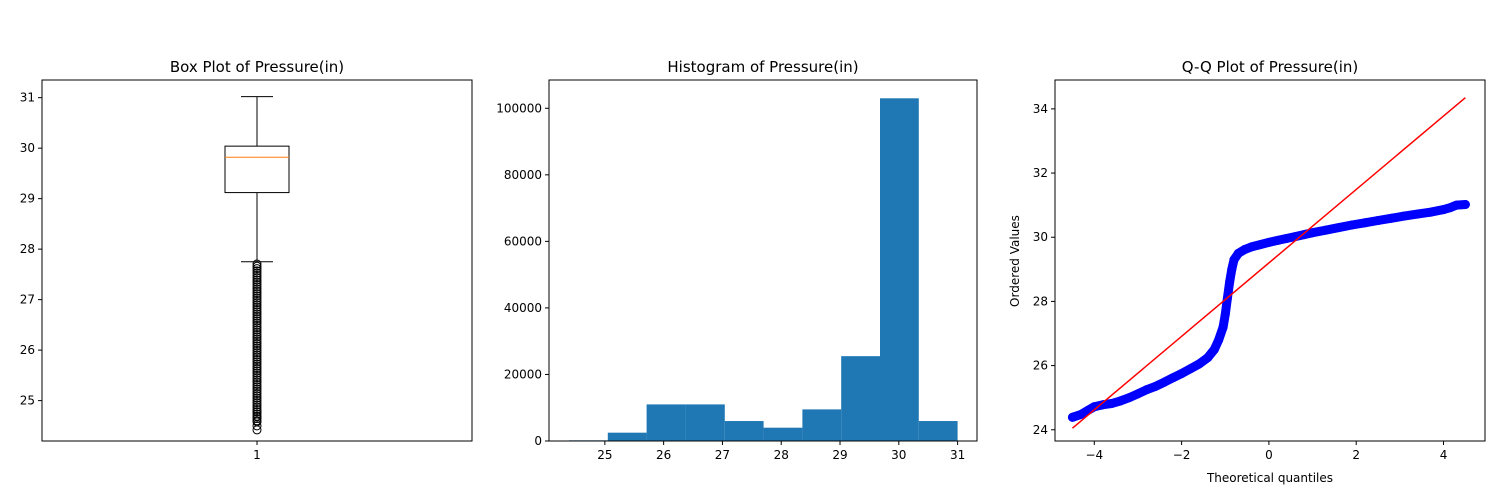 The image size is (1500, 500). I want to click on x-tick-label: 31, so click(957, 455).